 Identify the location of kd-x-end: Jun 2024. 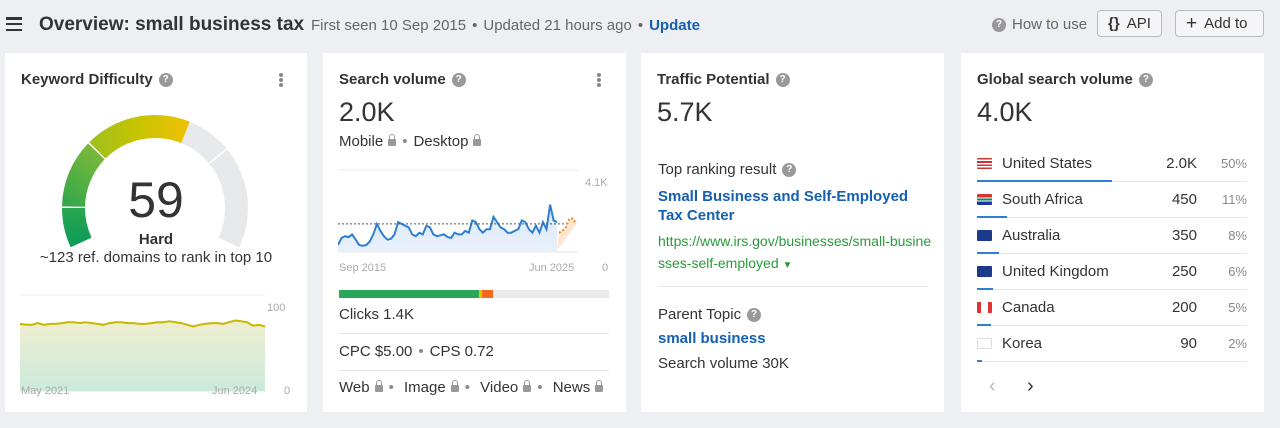
(235, 391).